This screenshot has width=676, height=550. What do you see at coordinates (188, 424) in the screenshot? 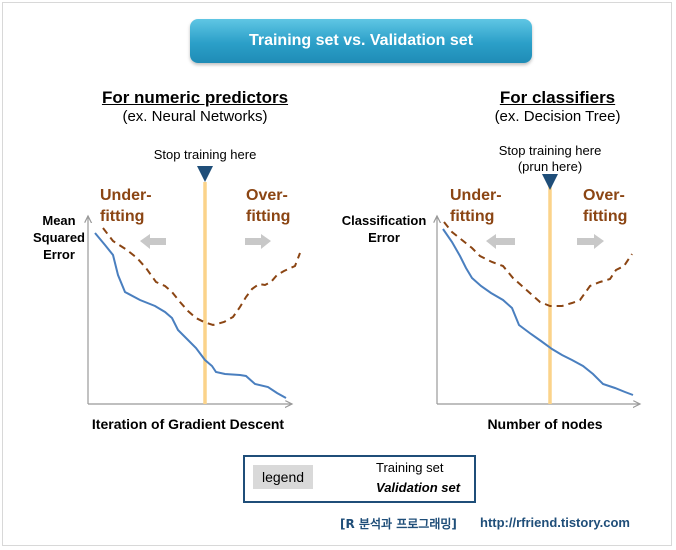
I see `left-x-axis-label: Iteration of Gradient Descent` at bounding box center [188, 424].